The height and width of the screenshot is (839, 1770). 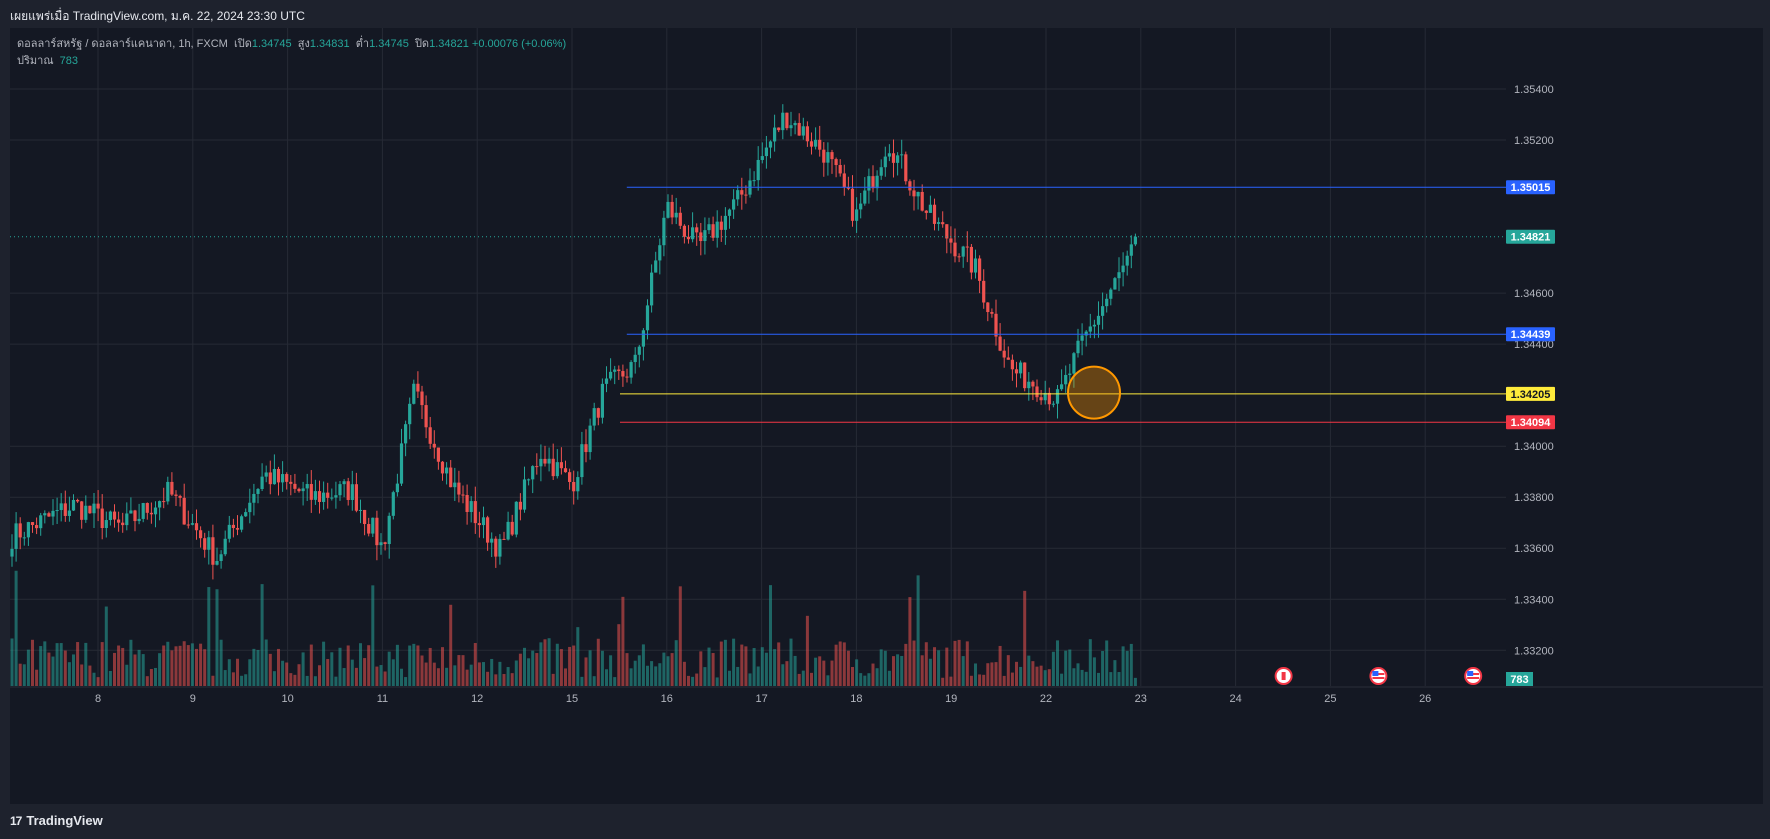 I want to click on price-level-badge: 1.35015, so click(x=1530, y=187).